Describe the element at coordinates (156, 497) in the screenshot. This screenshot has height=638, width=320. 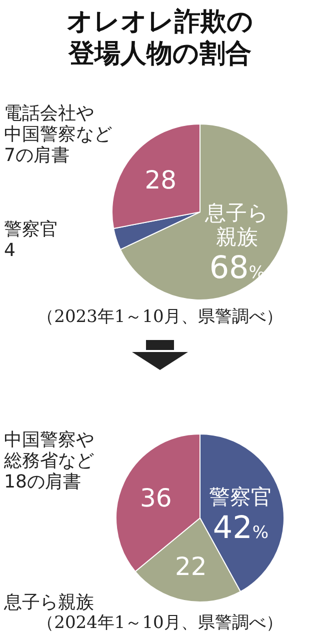
I see `data-label: 36` at that location.